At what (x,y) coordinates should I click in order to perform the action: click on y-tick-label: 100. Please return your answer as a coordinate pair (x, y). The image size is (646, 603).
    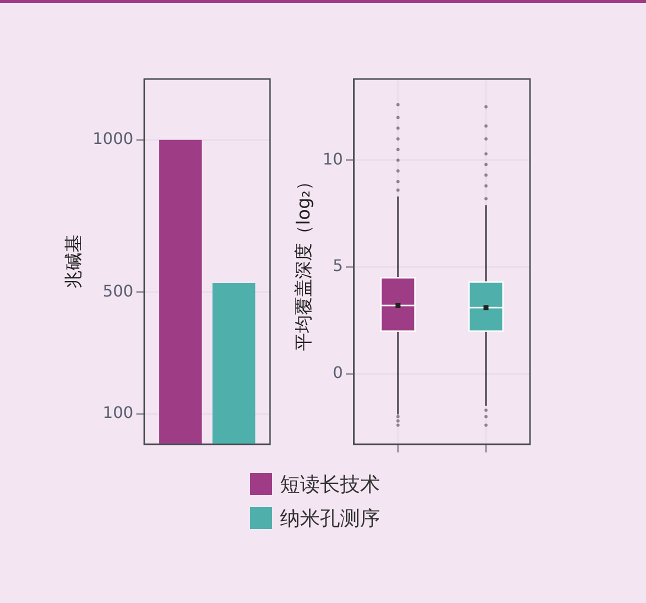
    Looking at the image, I should click on (118, 412).